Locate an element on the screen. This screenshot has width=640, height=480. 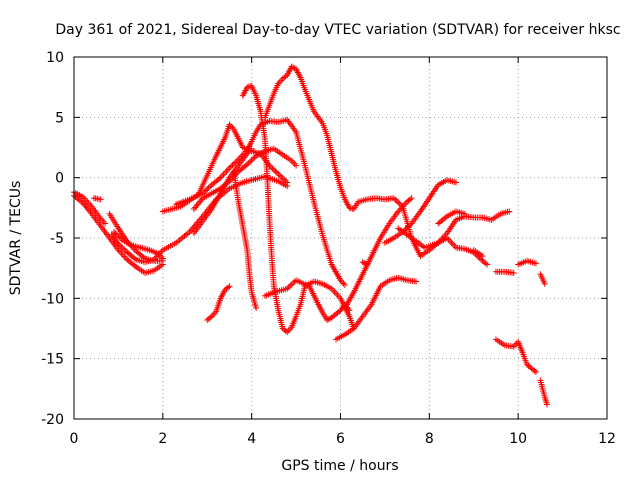
series-arc12 is located at coordinates (218, 303).